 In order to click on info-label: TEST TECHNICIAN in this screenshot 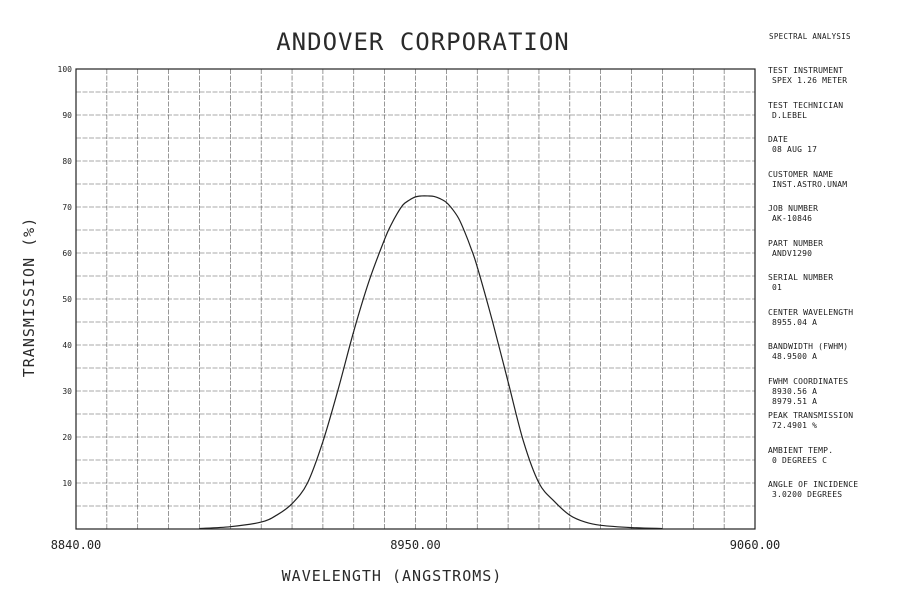, I will do `click(806, 105)`.